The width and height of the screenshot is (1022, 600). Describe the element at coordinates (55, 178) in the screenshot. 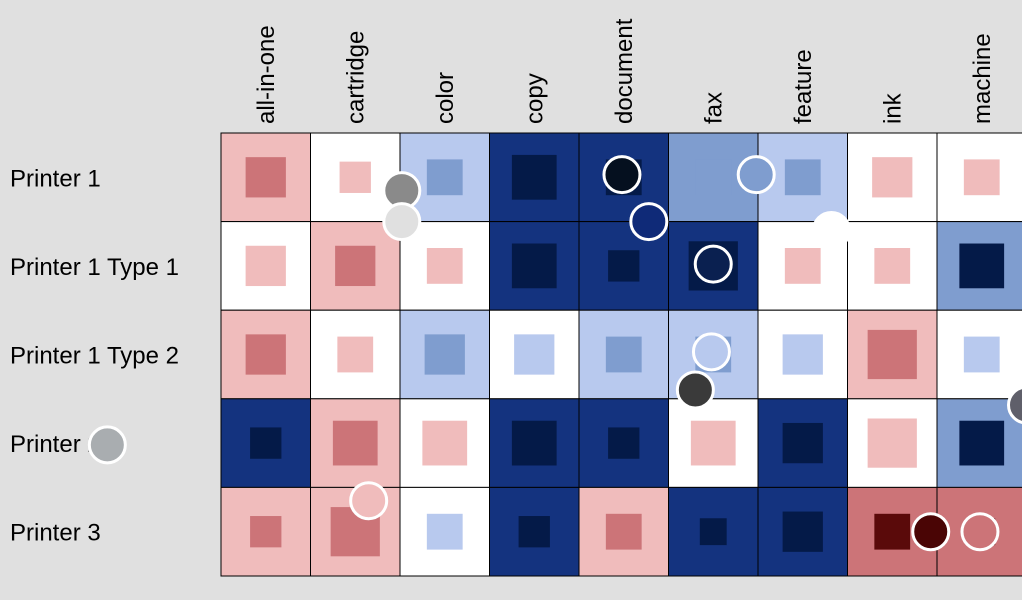

I see `row-label-0: Printer 1` at that location.